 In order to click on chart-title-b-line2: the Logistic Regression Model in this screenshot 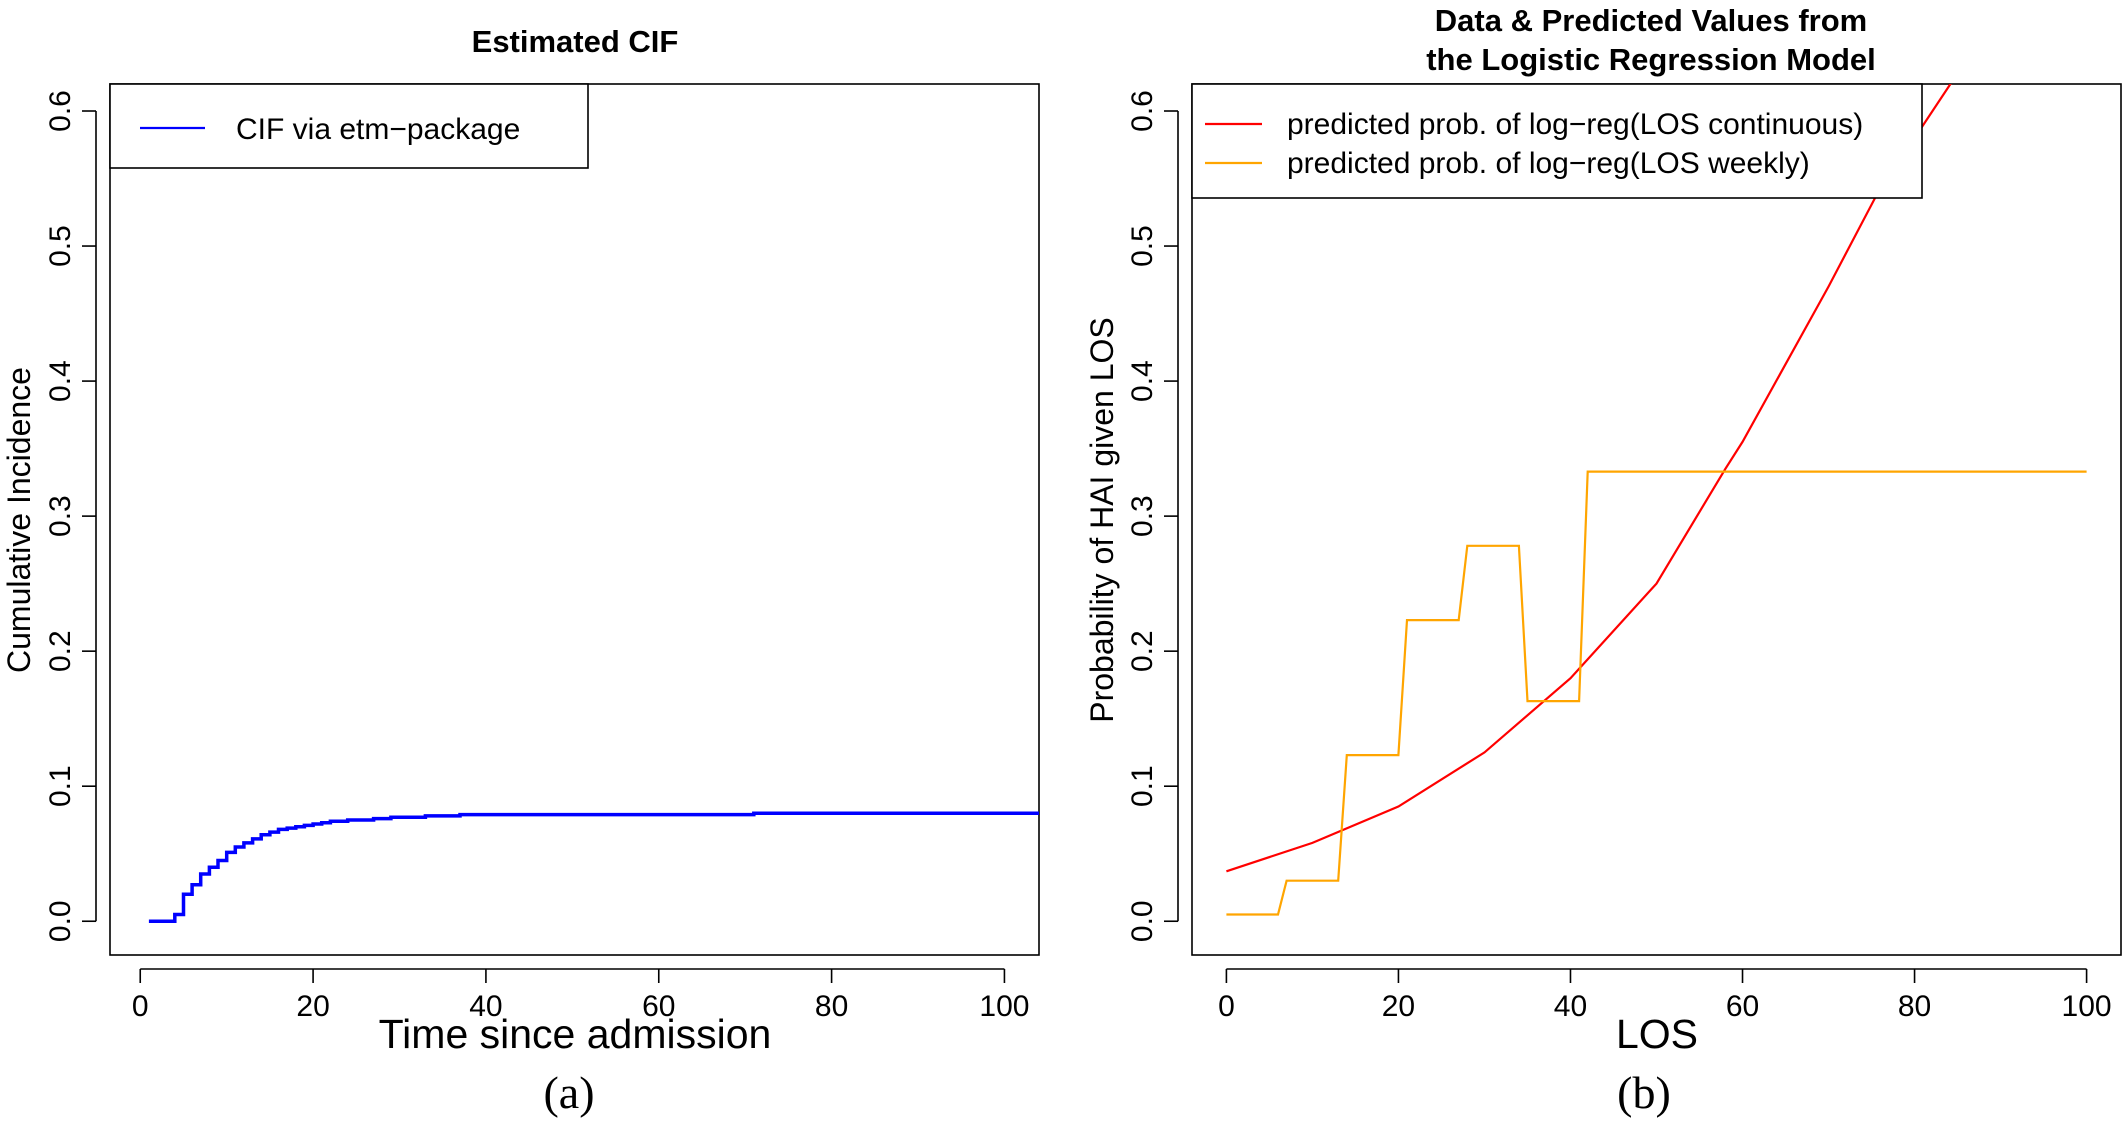, I will do `click(1651, 59)`.